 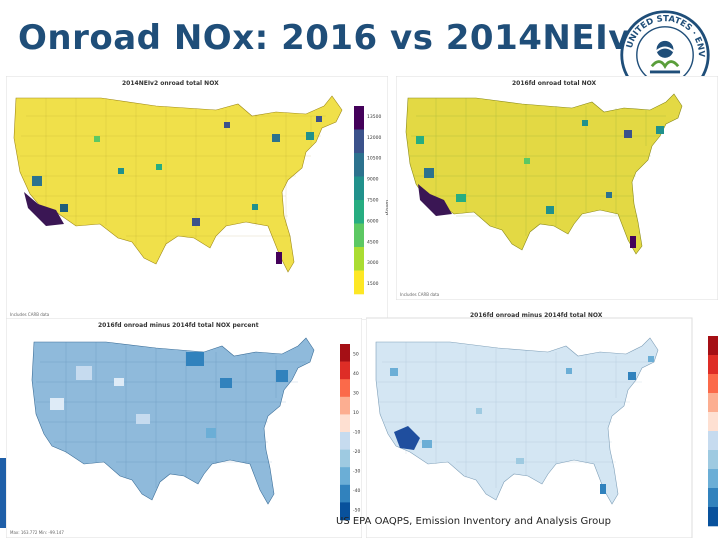 I want to click on colorbar-tick-label: 6000, so click(x=373, y=221).